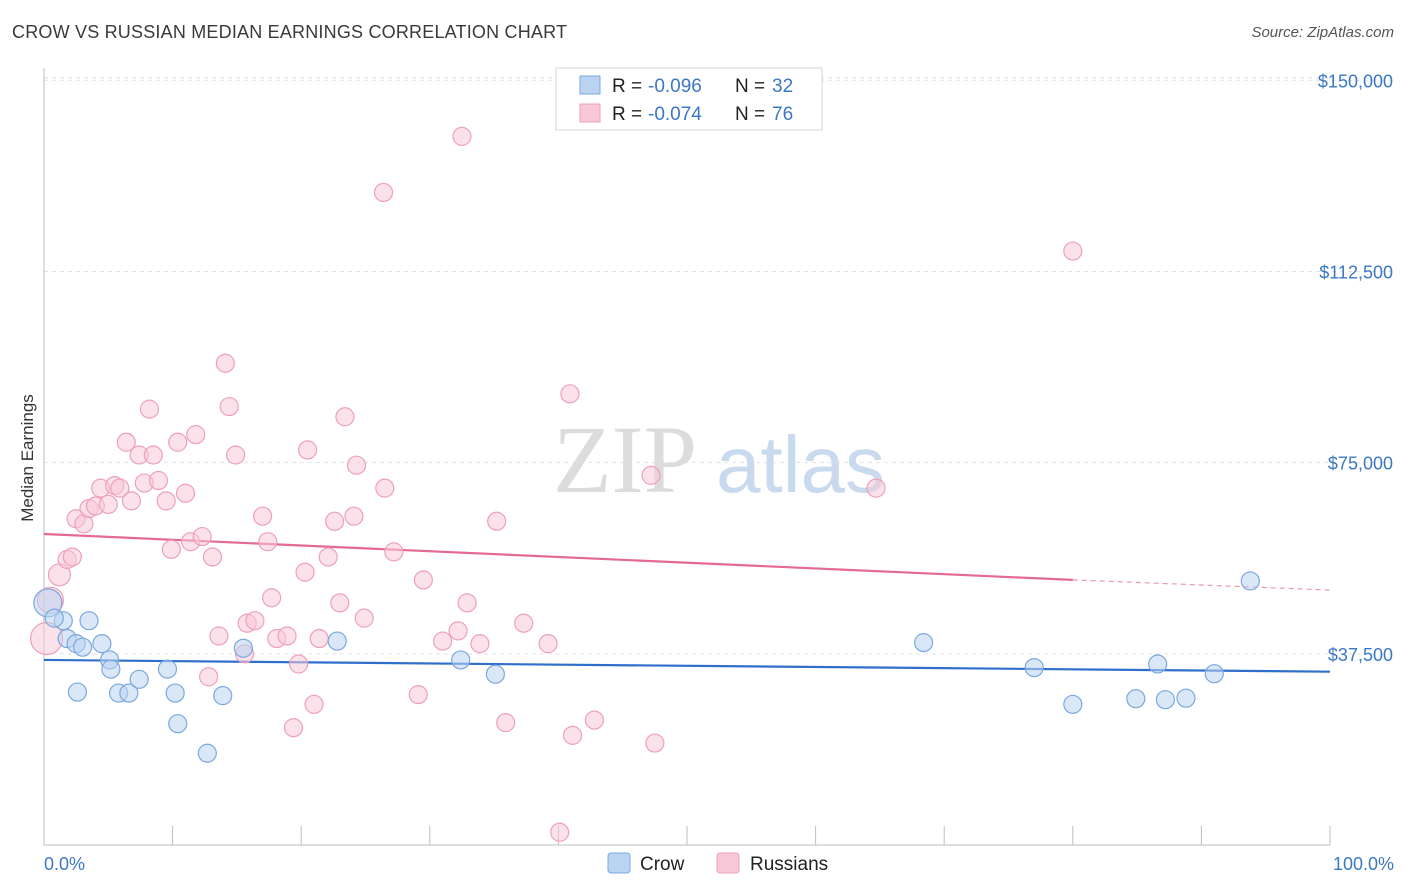 This screenshot has width=1406, height=892. What do you see at coordinates (590, 85) in the screenshot?
I see `legend-swatch-crow` at bounding box center [590, 85].